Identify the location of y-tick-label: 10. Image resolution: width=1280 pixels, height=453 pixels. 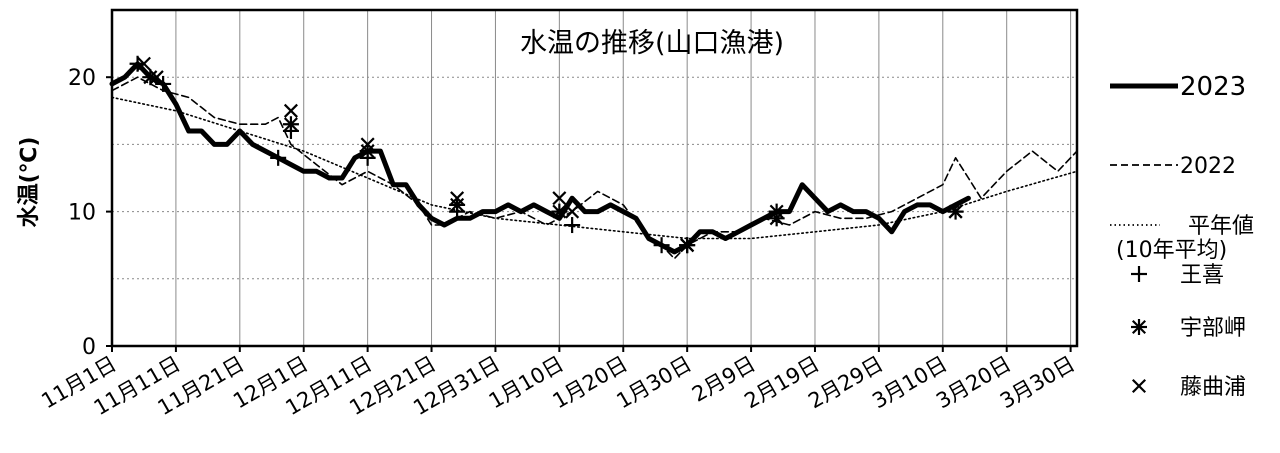
(82, 213).